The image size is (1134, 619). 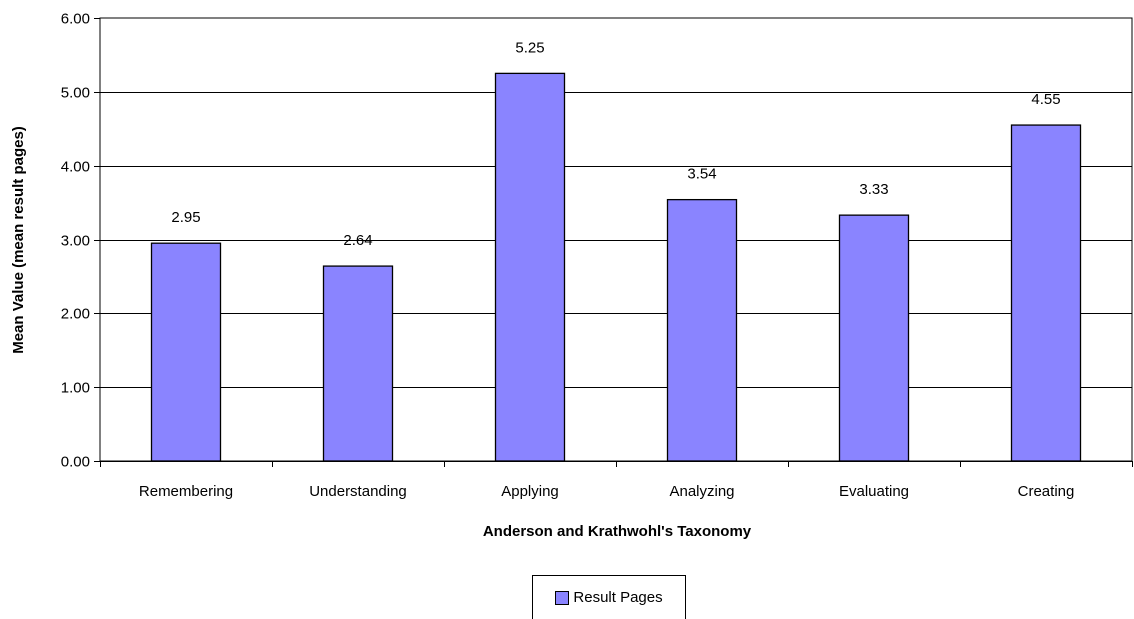 I want to click on x-axis-title: Anderson and Krathwohl's Taxonomy, so click(x=617, y=531).